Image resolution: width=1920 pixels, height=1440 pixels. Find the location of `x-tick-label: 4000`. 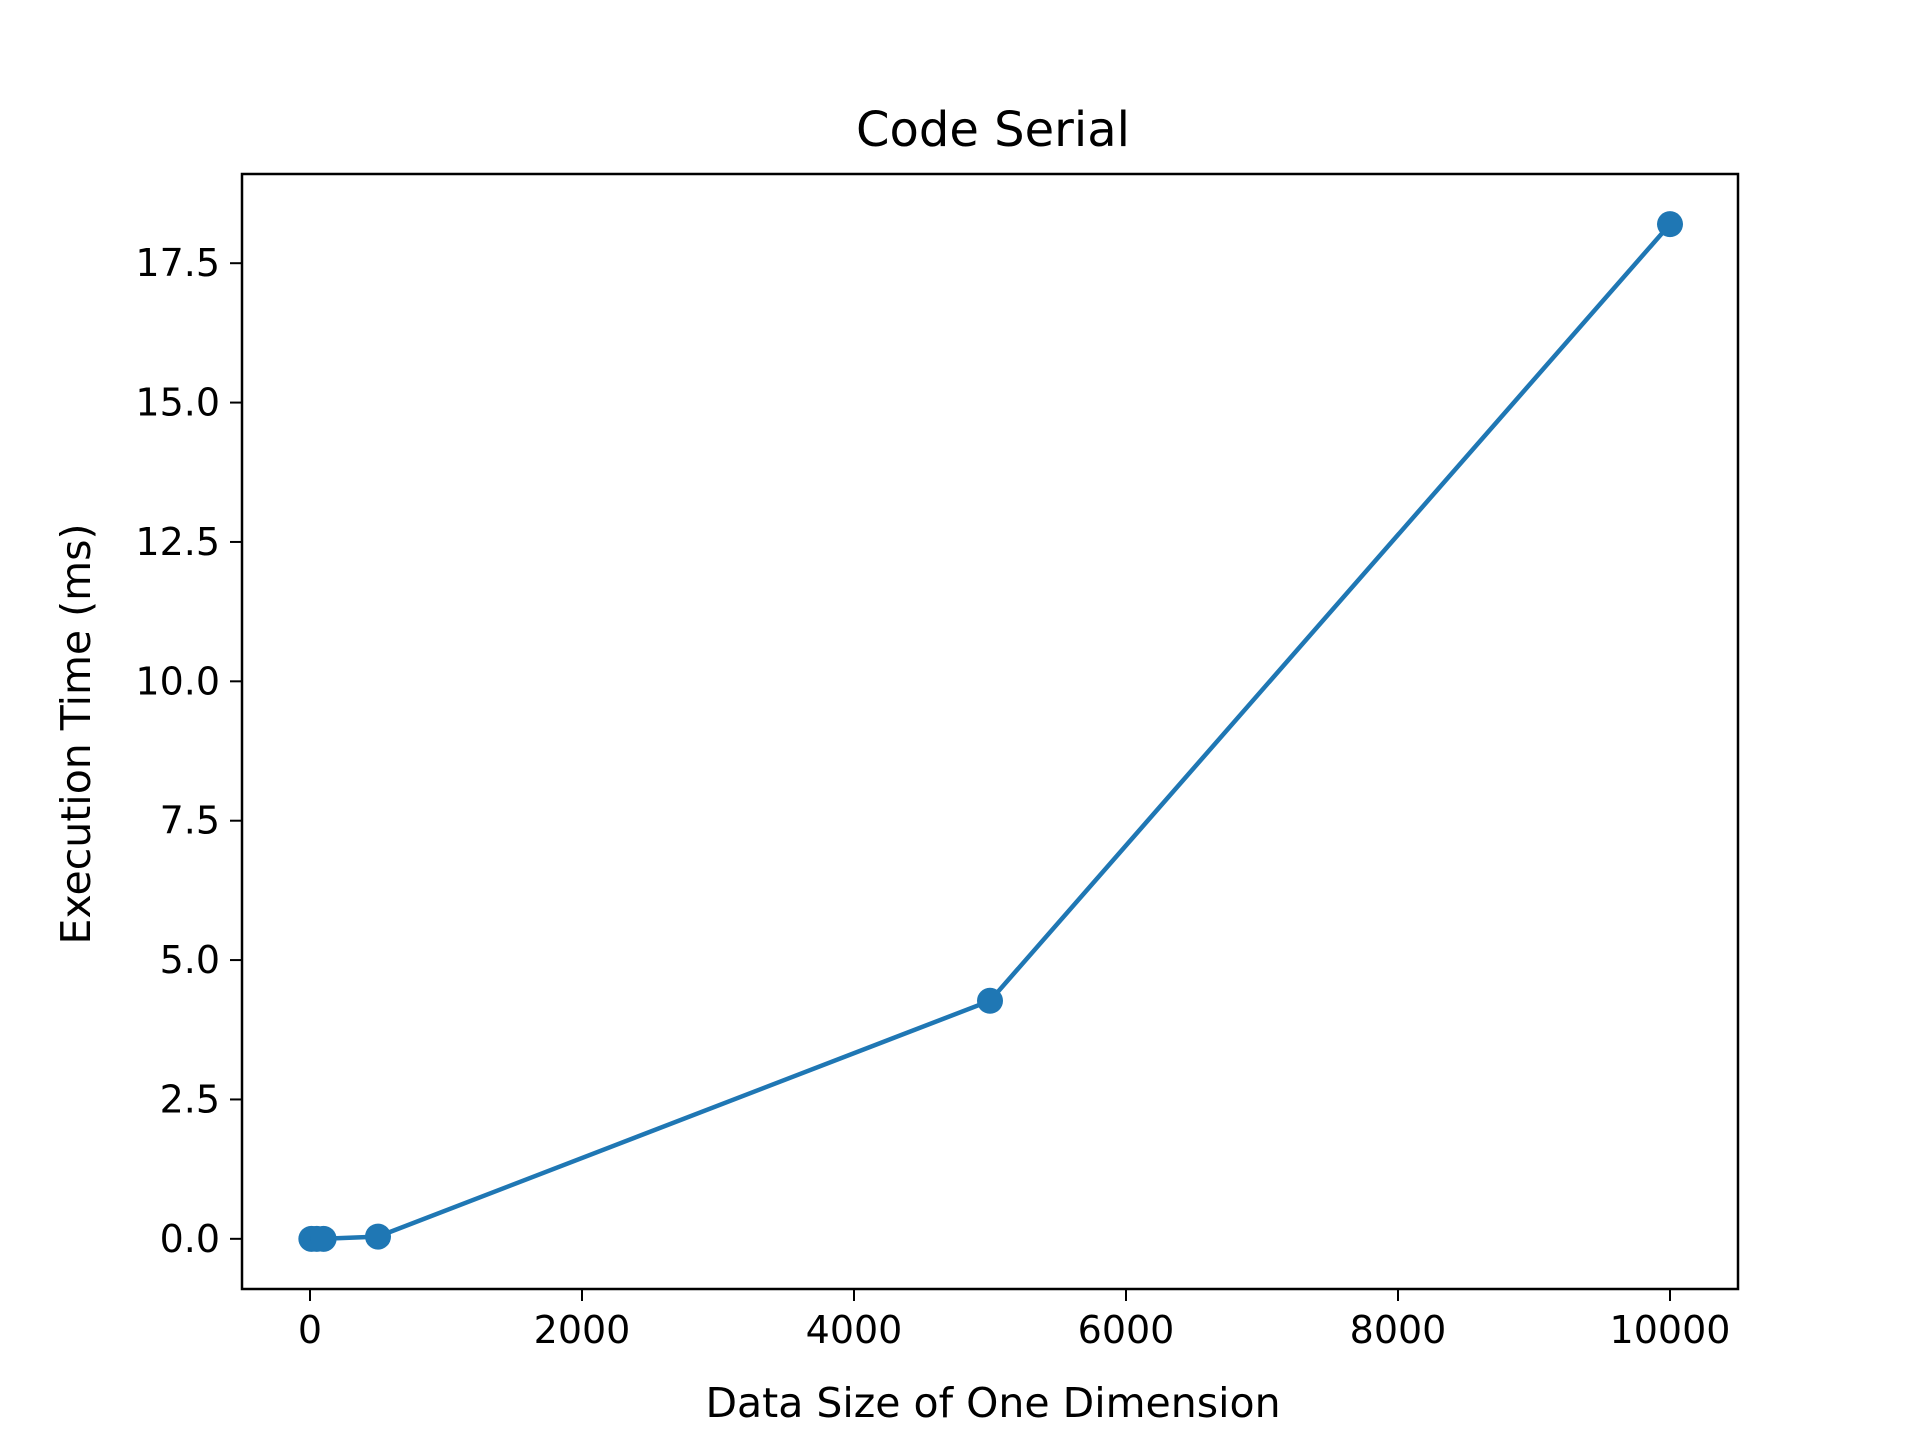

x-tick-label: 4000 is located at coordinates (854, 1330).